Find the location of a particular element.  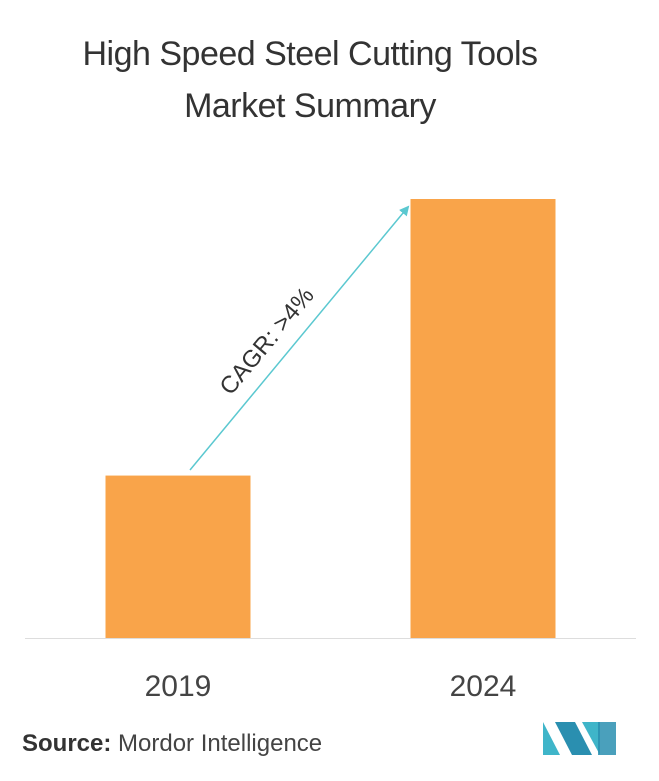

cagr-arrow is located at coordinates (299, 338).